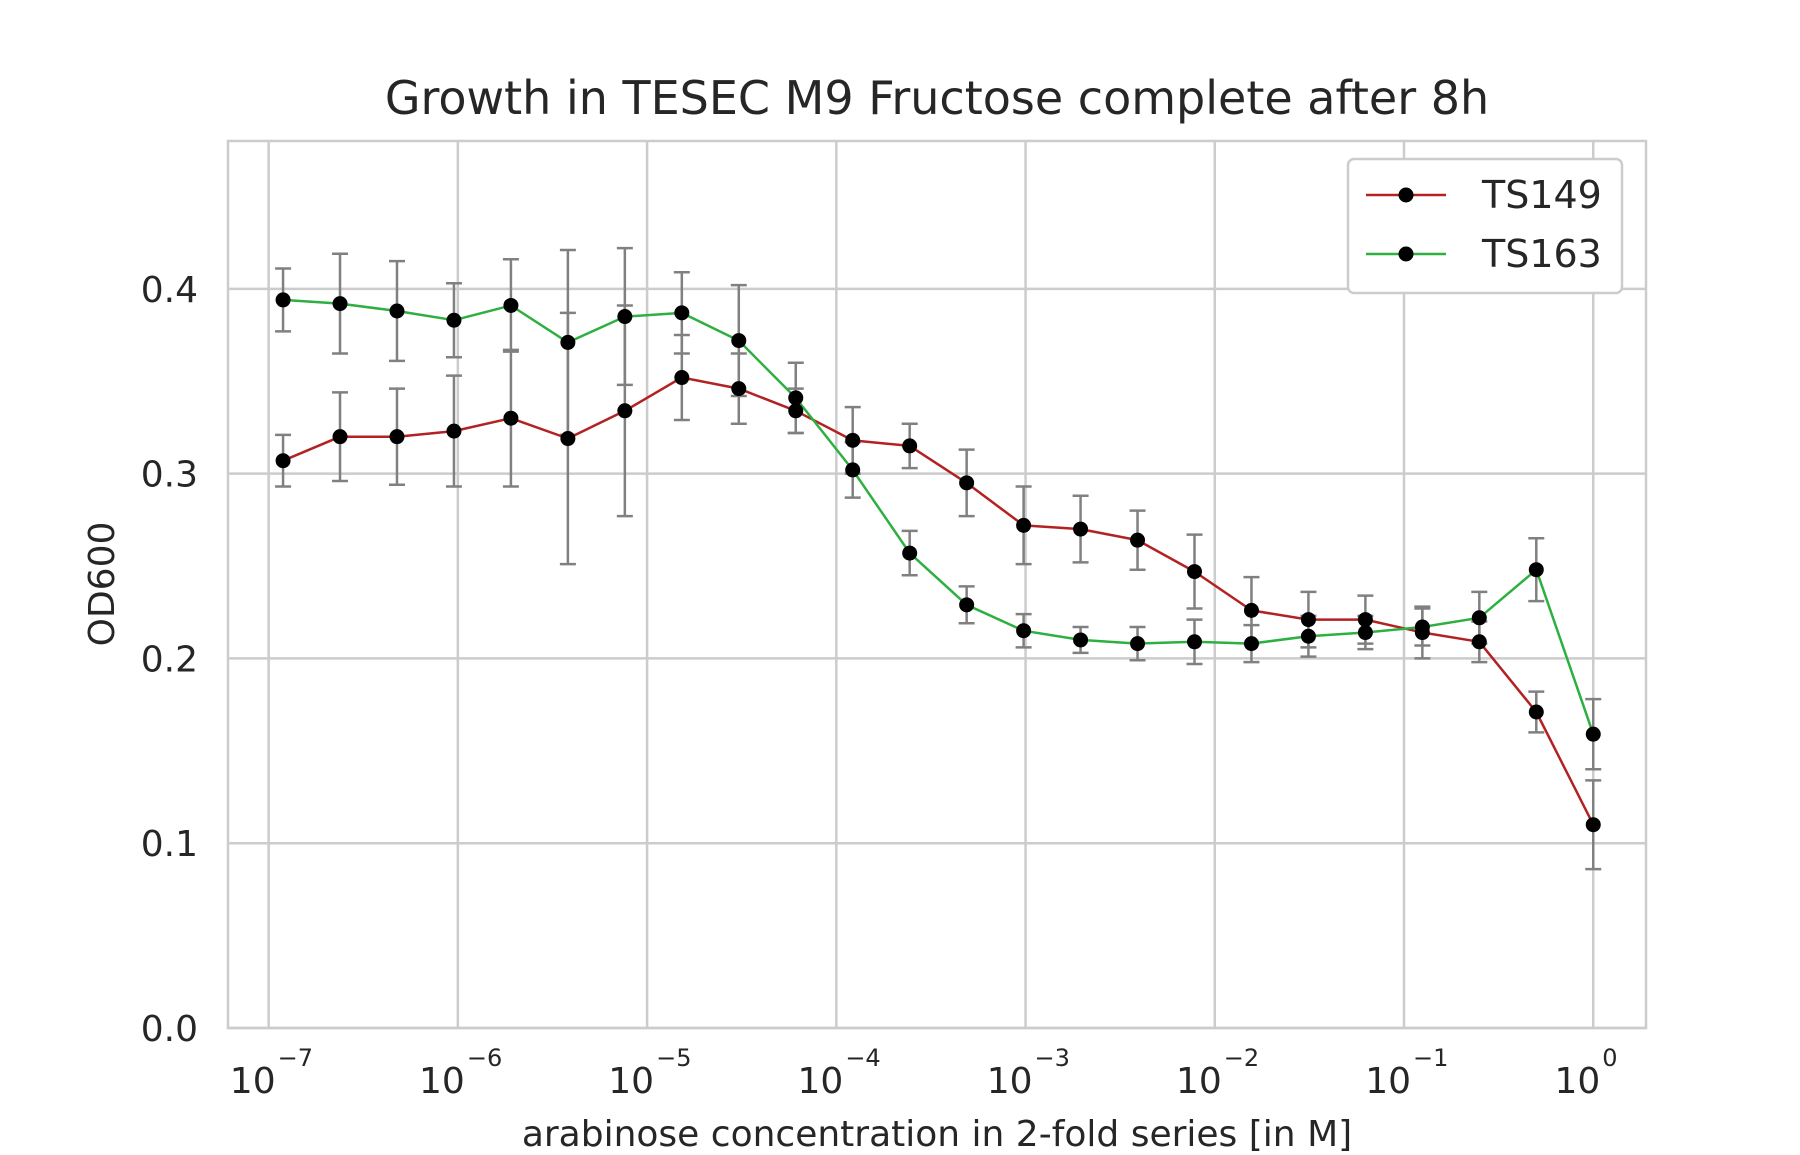 The image size is (1800, 1155). I want to click on x-tick-exponent: −3, so click(1052, 1058).